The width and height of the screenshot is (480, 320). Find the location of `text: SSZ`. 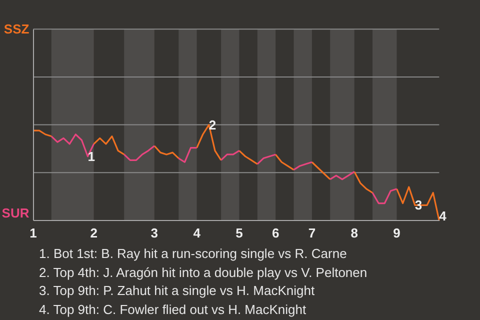

text: SSZ is located at coordinates (17, 29).